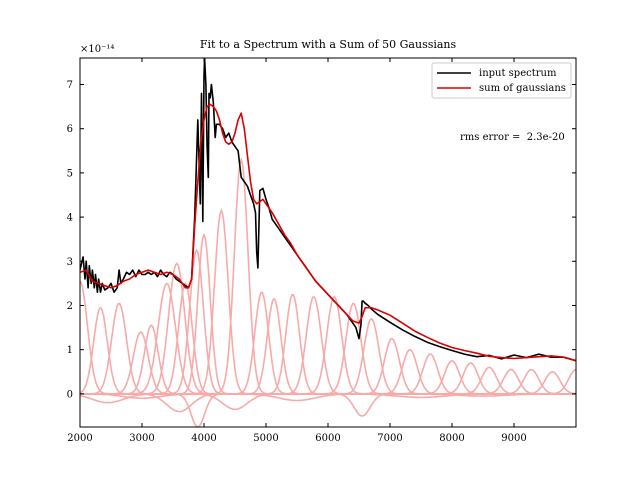 This screenshot has width=640, height=480. What do you see at coordinates (265, 438) in the screenshot?
I see `x-tick-label-5000: 5000` at bounding box center [265, 438].